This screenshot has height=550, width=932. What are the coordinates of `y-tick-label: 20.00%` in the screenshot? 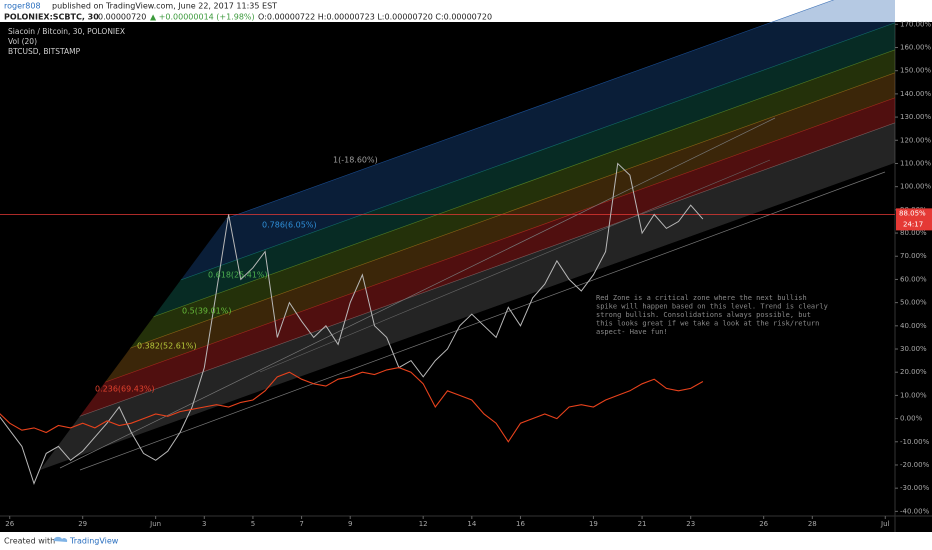 It's located at (913, 372).